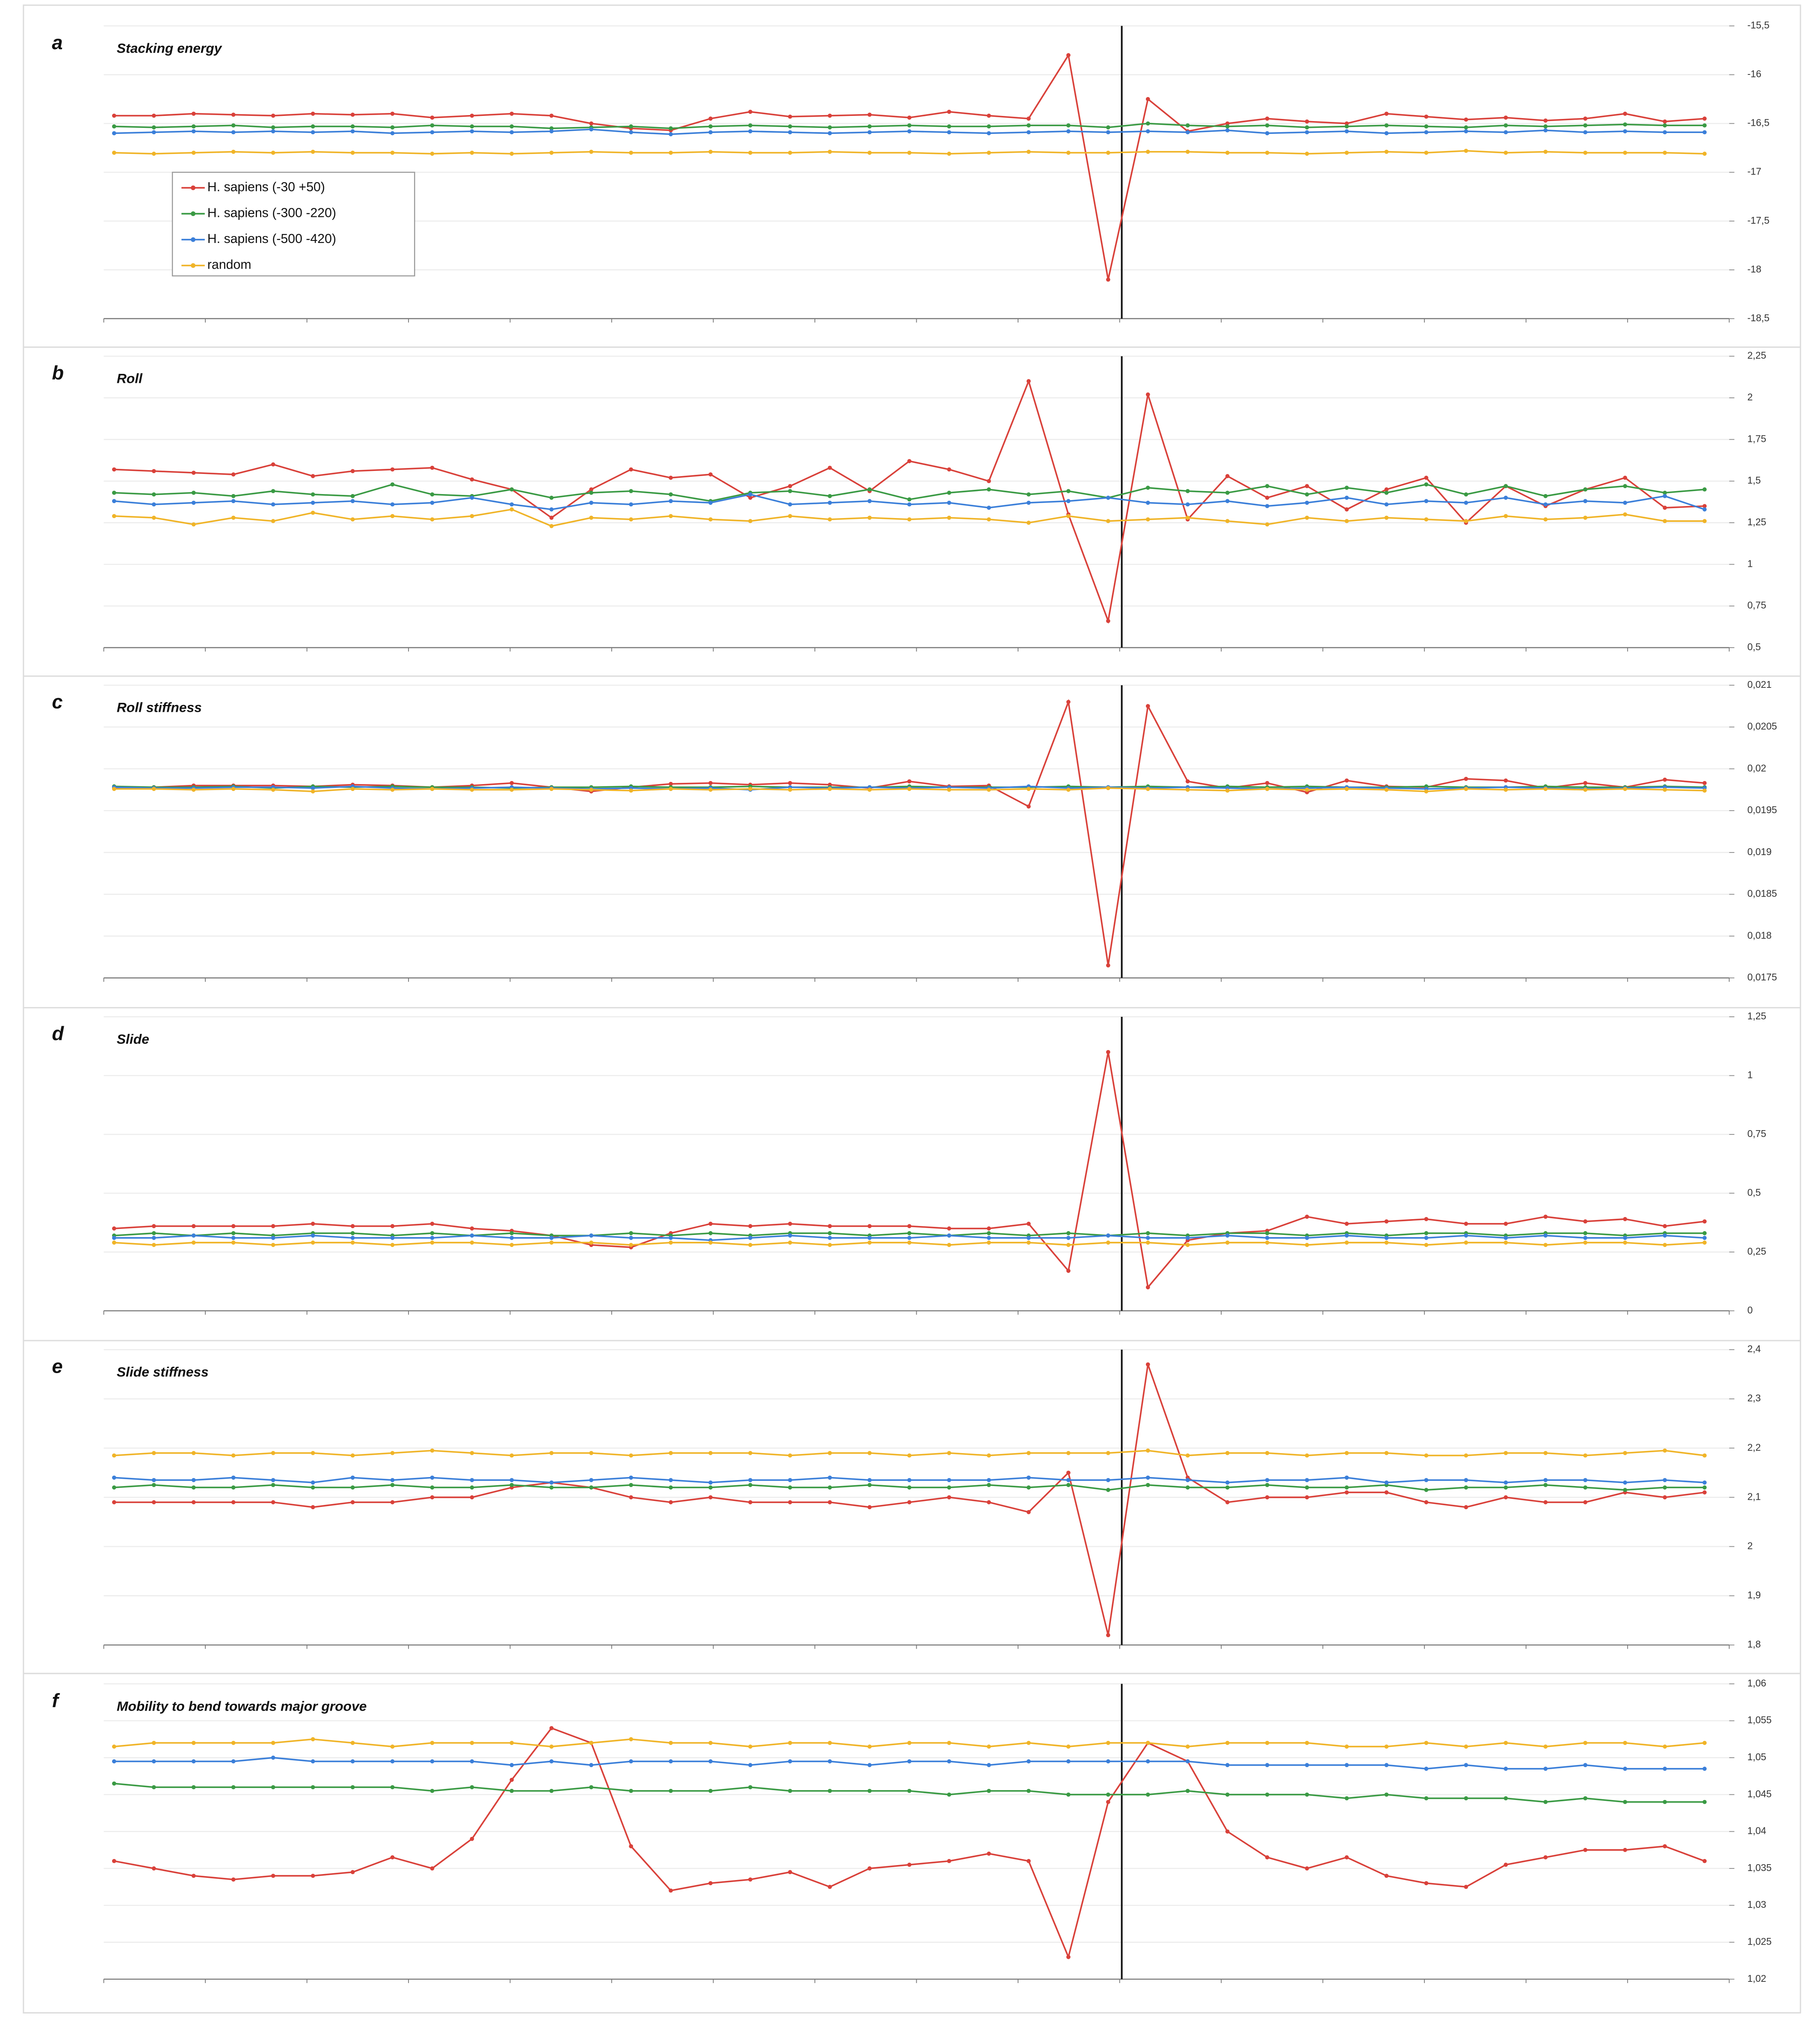 This screenshot has height=2037, width=1820. What do you see at coordinates (58, 1033) in the screenshot?
I see `panel-label: d` at bounding box center [58, 1033].